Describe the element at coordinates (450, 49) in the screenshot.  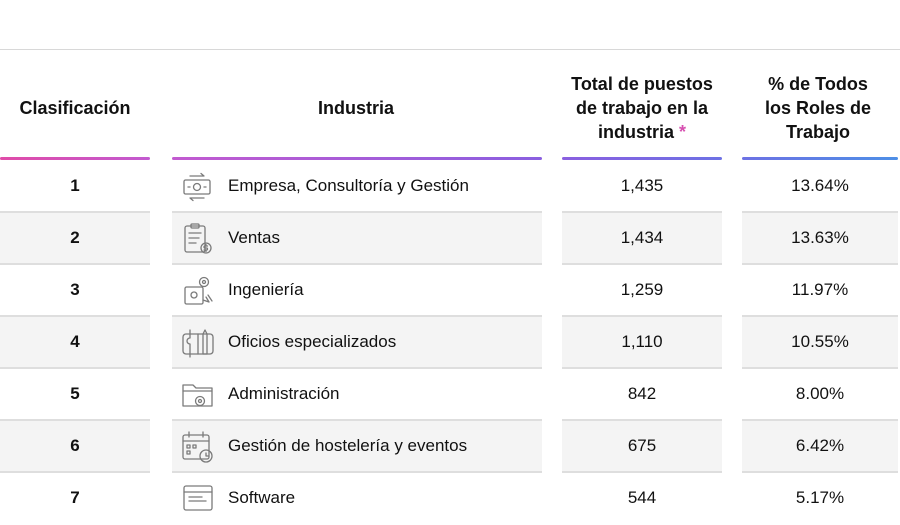
I see `top-divider` at that location.